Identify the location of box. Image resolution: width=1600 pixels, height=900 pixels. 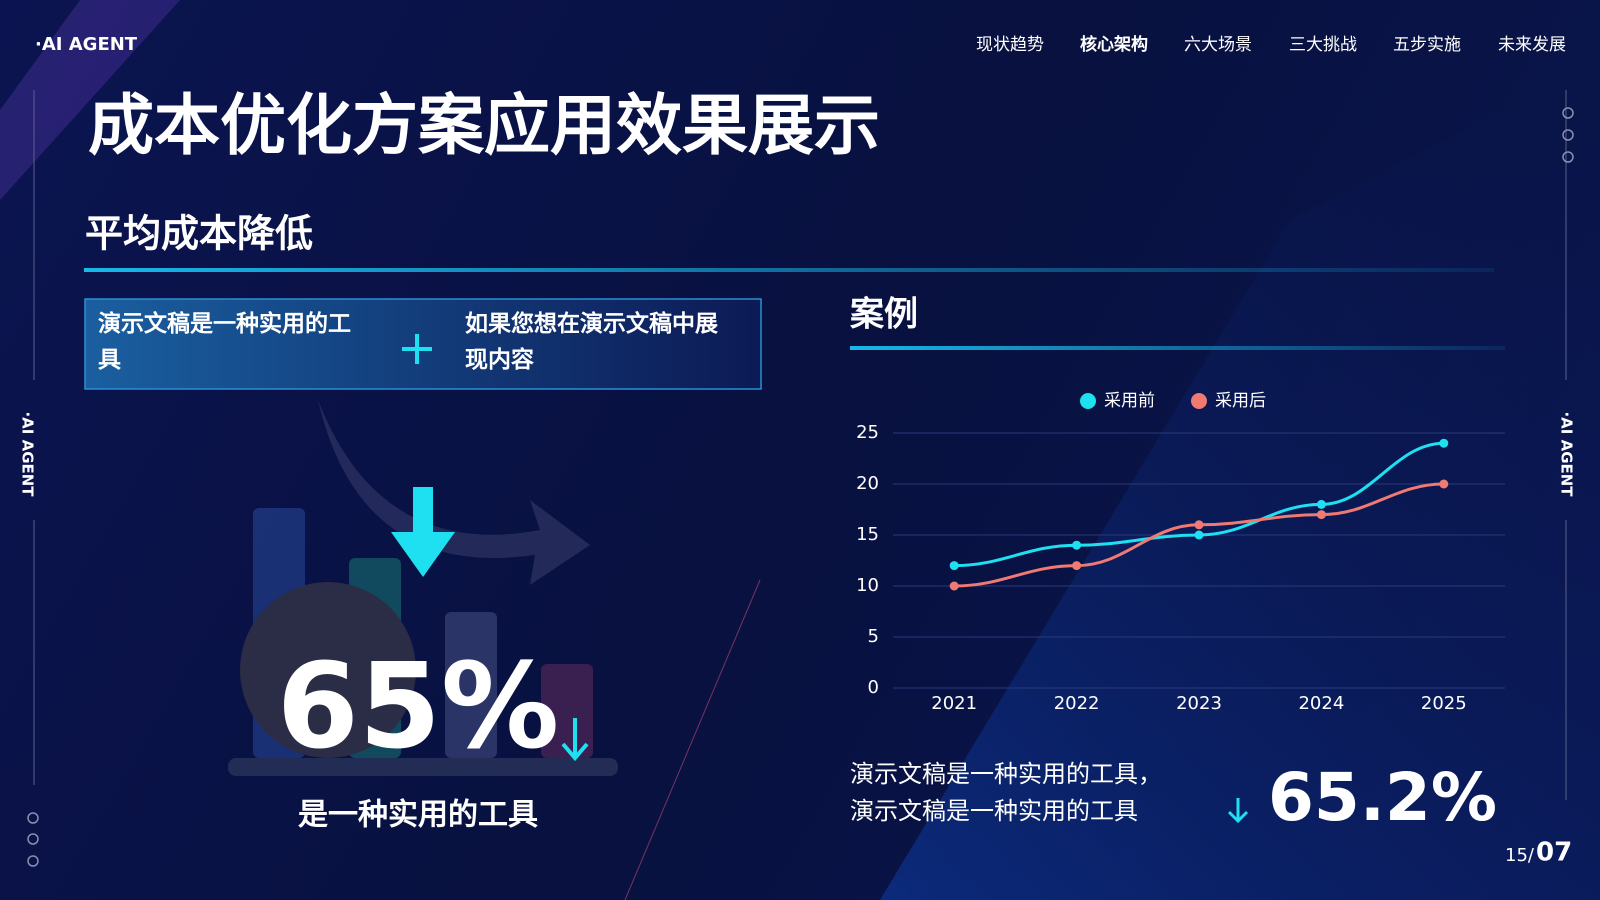
(423, 344).